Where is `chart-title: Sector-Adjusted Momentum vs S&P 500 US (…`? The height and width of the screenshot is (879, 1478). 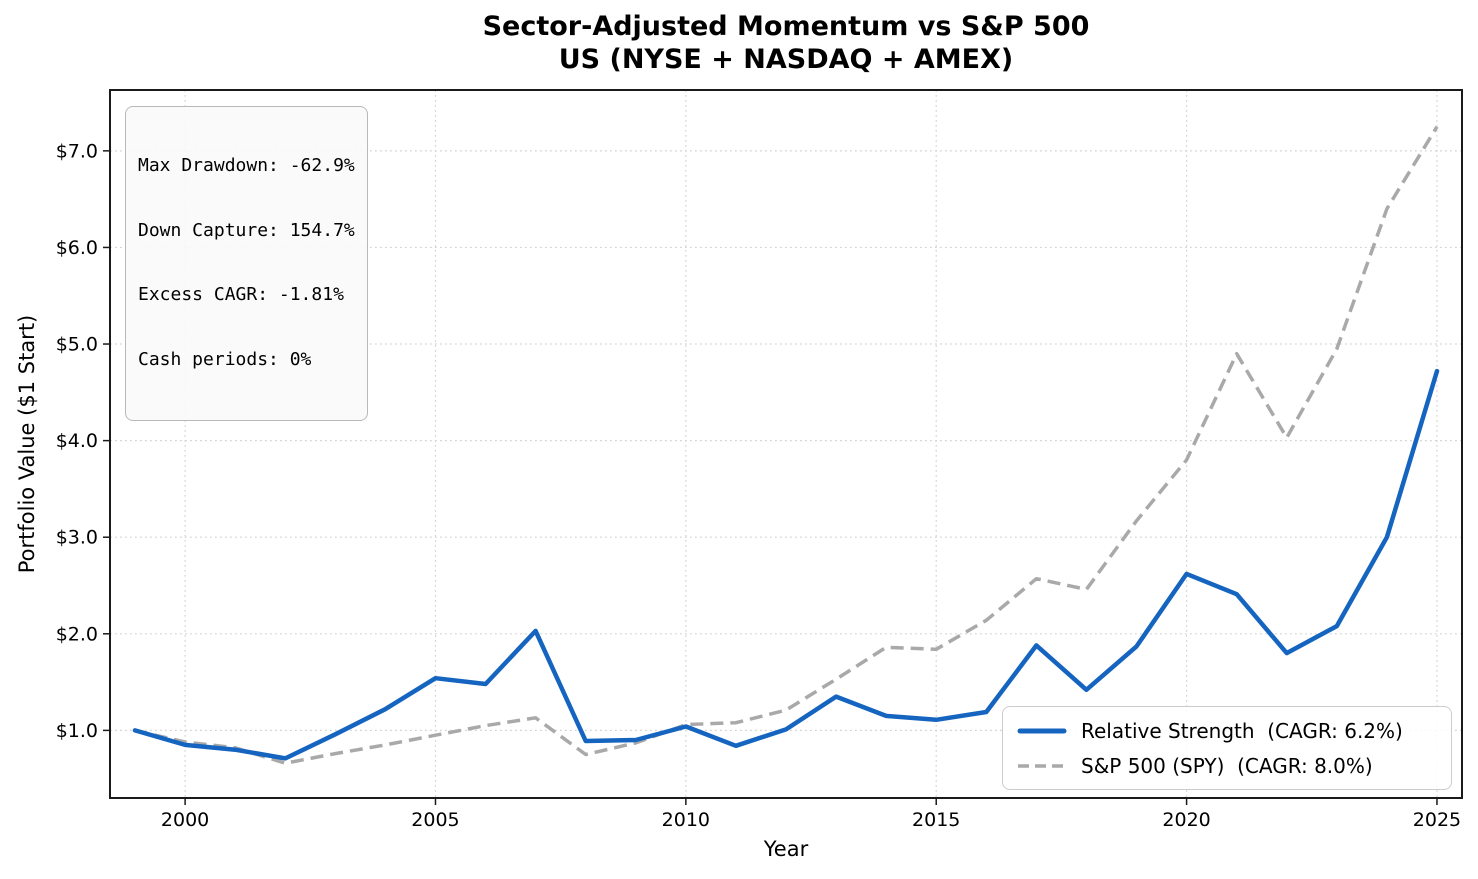
chart-title: Sector-Adjusted Momentum vs S&P 500 US (… is located at coordinates (786, 43).